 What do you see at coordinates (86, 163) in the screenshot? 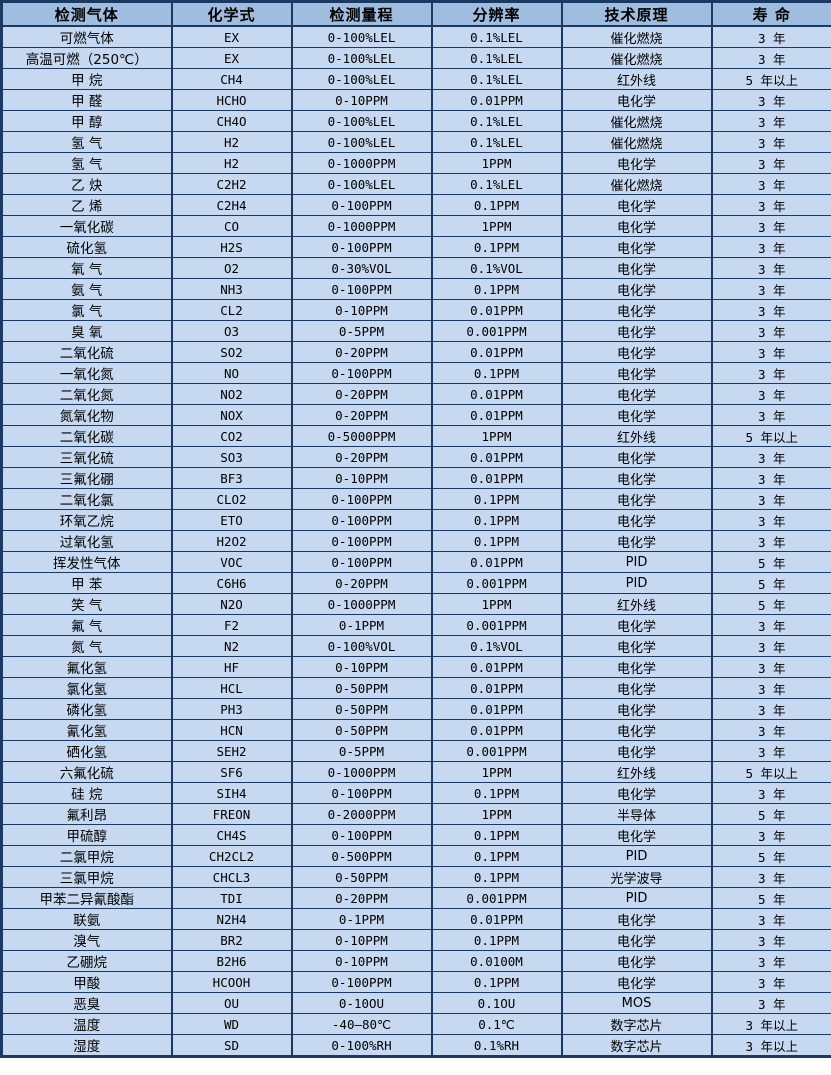
I see `cell: 氢 气` at bounding box center [86, 163].